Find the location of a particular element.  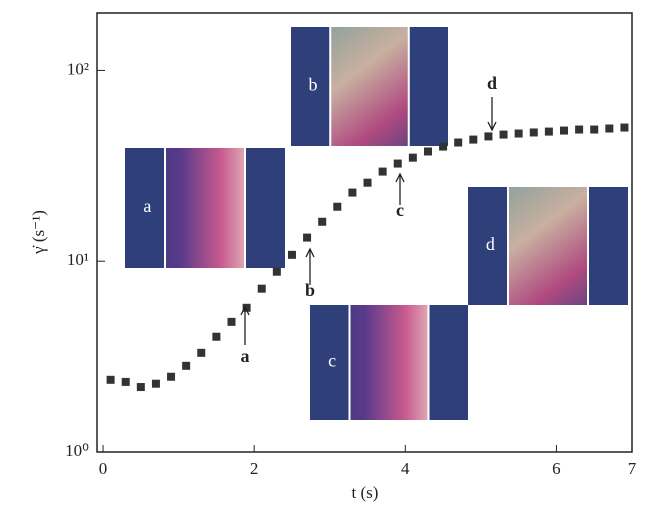

y-axis-label: γ̇ (s⁻¹) is located at coordinates (38, 232).